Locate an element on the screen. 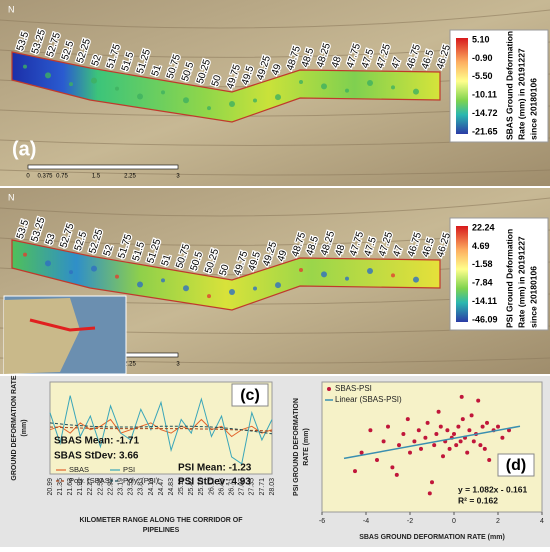  x-tick-label: 21.35 is located at coordinates (60, 487).